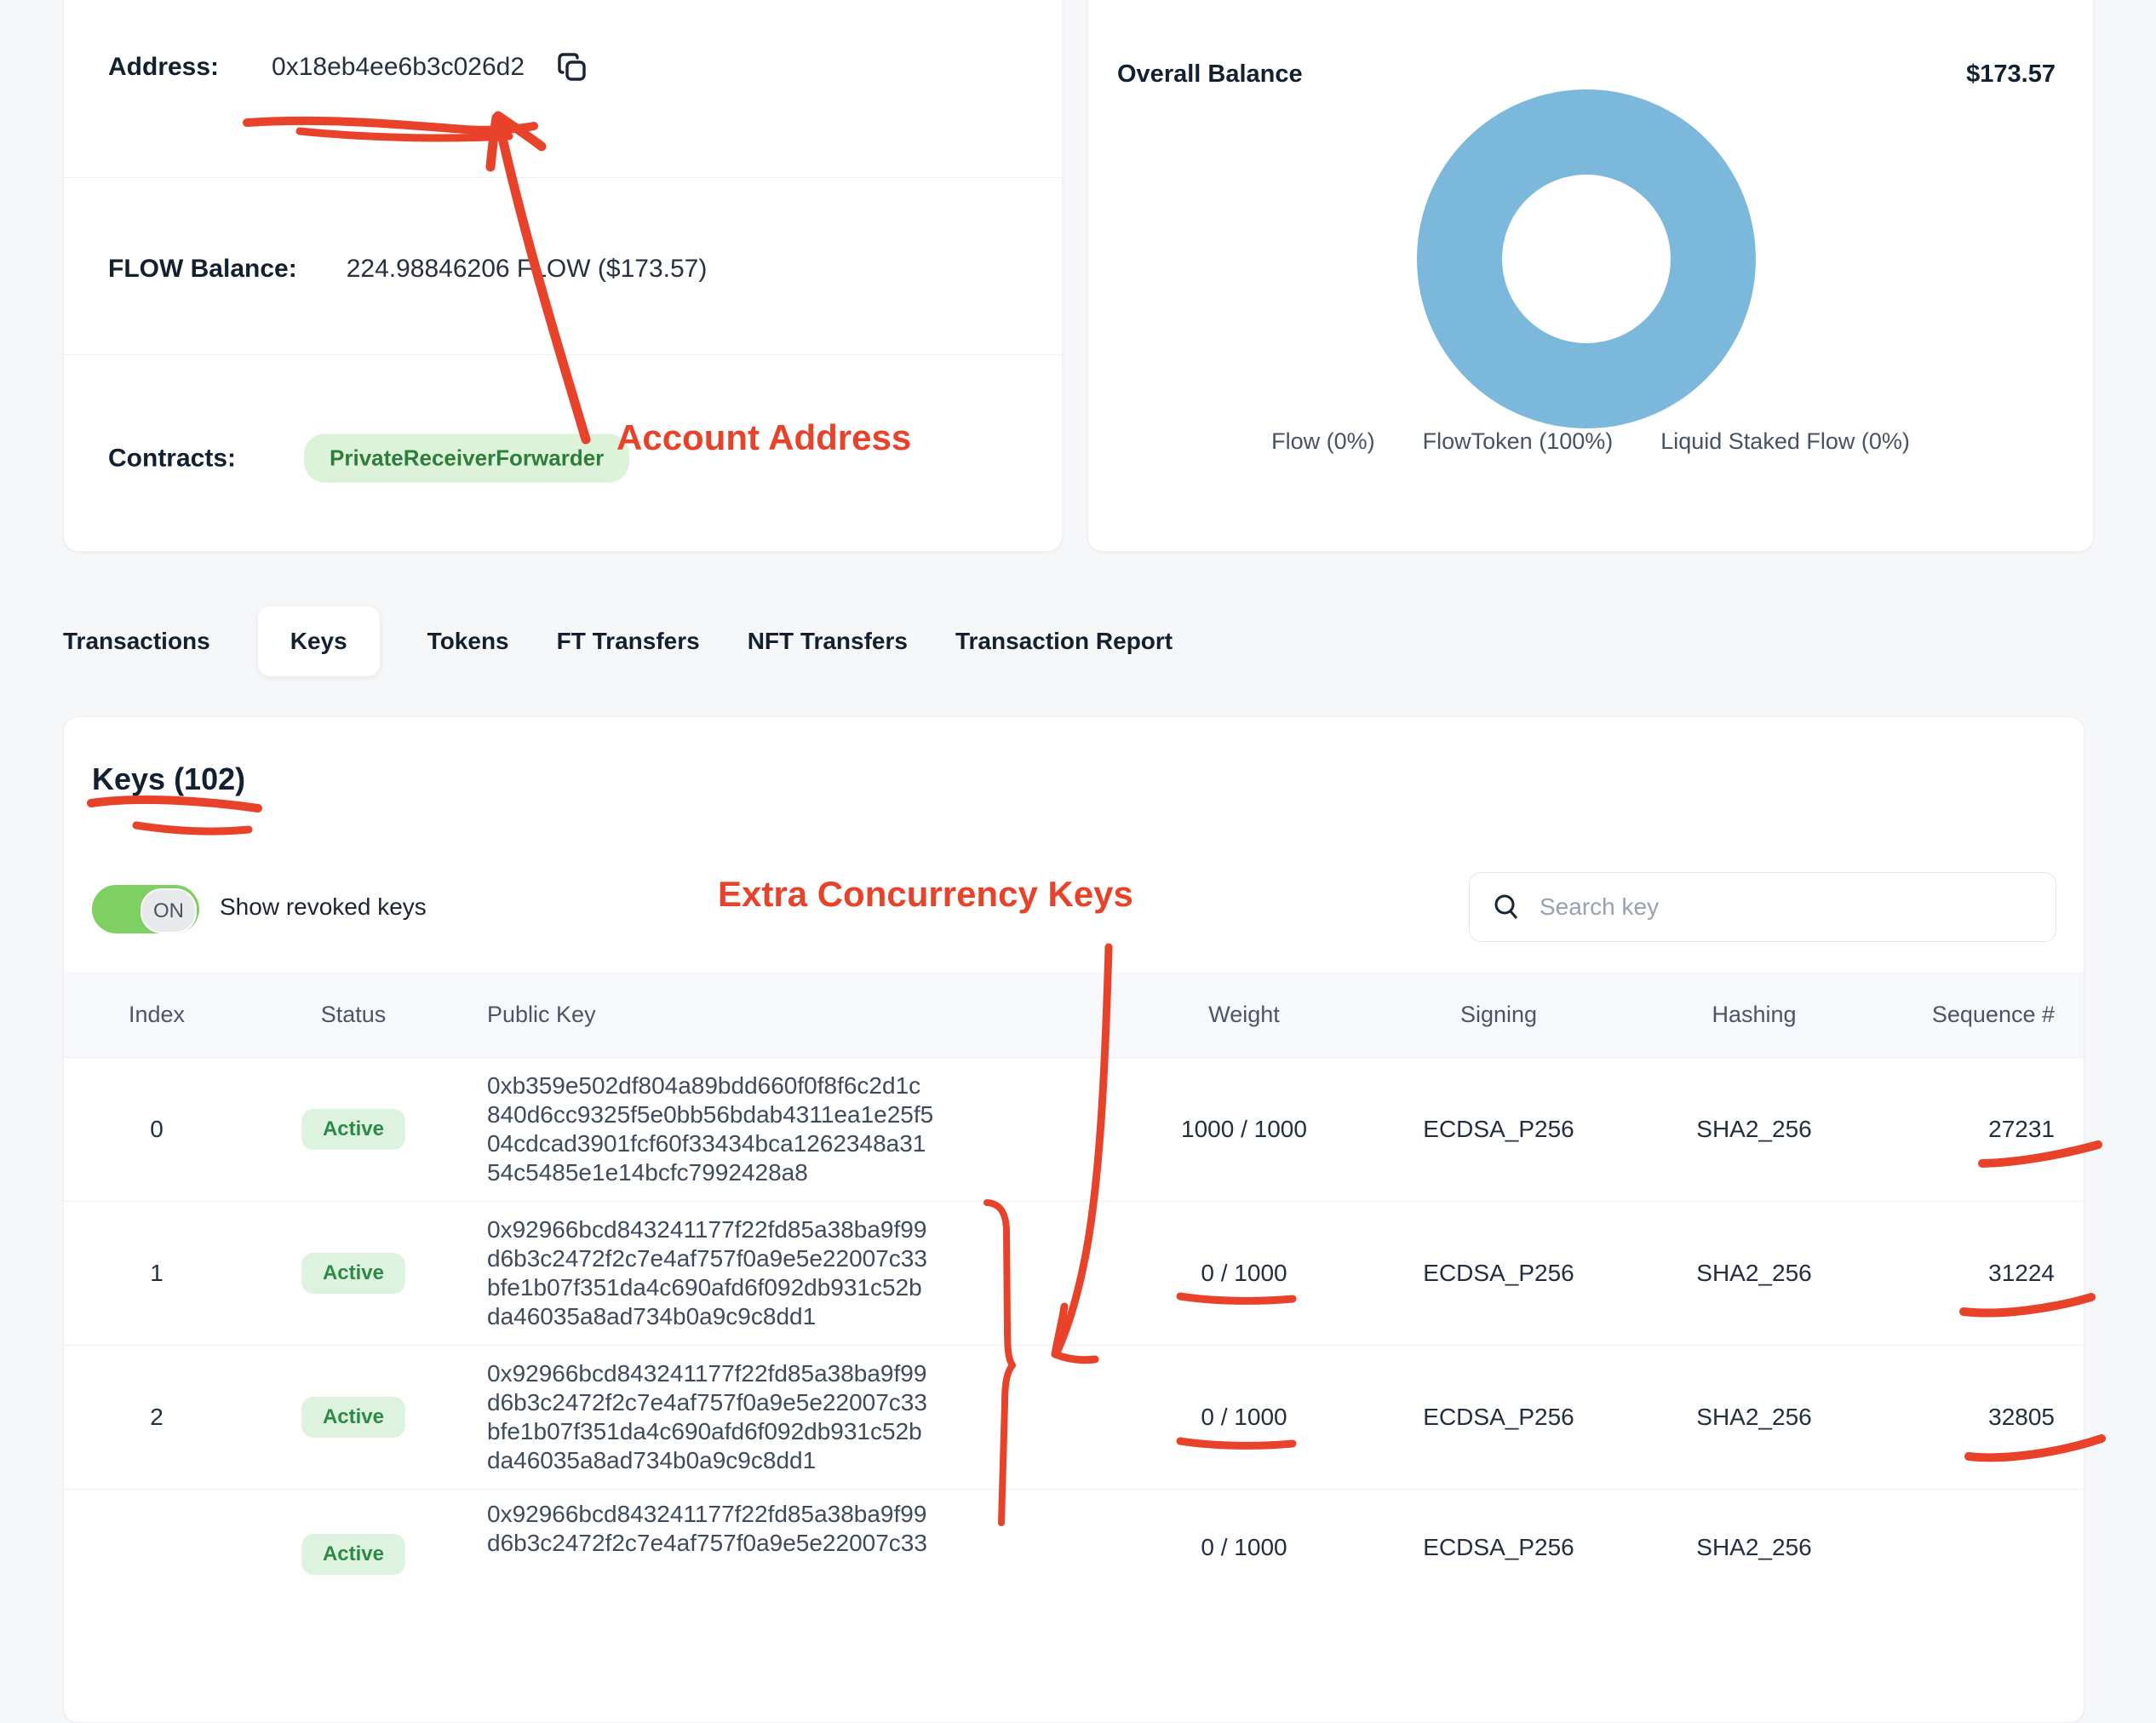 Image resolution: width=2156 pixels, height=1723 pixels. What do you see at coordinates (1064, 641) in the screenshot?
I see `tab-transaction-report: Transaction Report` at bounding box center [1064, 641].